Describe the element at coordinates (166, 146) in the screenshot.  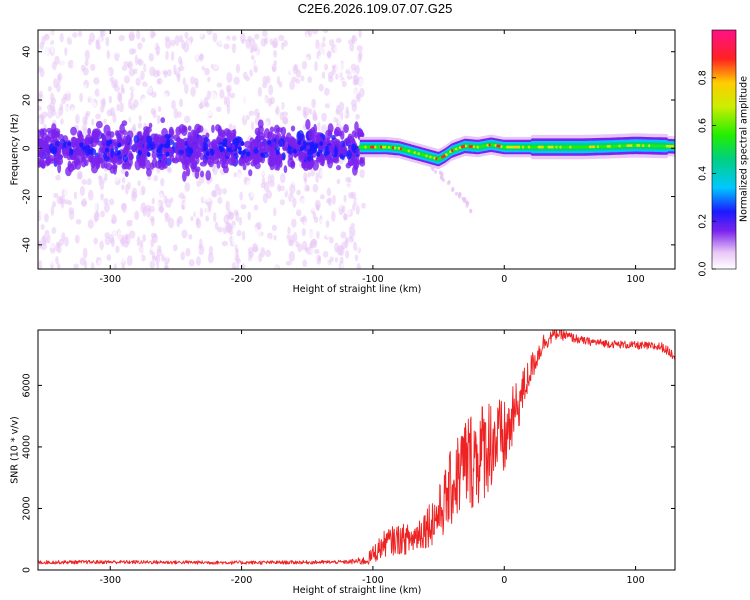
I see `noise-core-peak` at that location.